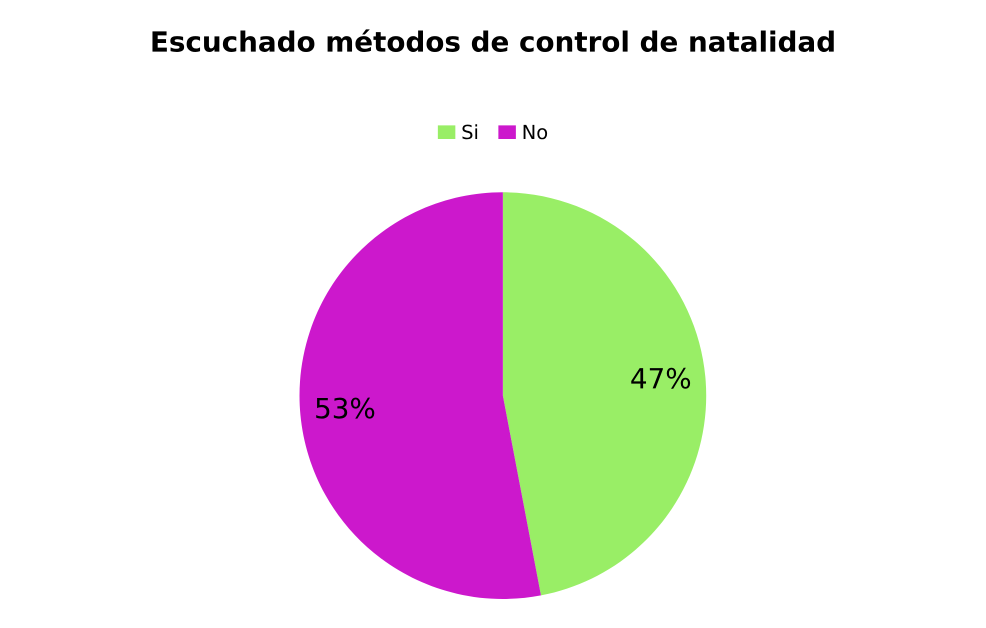  Describe the element at coordinates (493, 40) in the screenshot. I see `chart-title: Escuchado métodos de control de natalidad` at that location.